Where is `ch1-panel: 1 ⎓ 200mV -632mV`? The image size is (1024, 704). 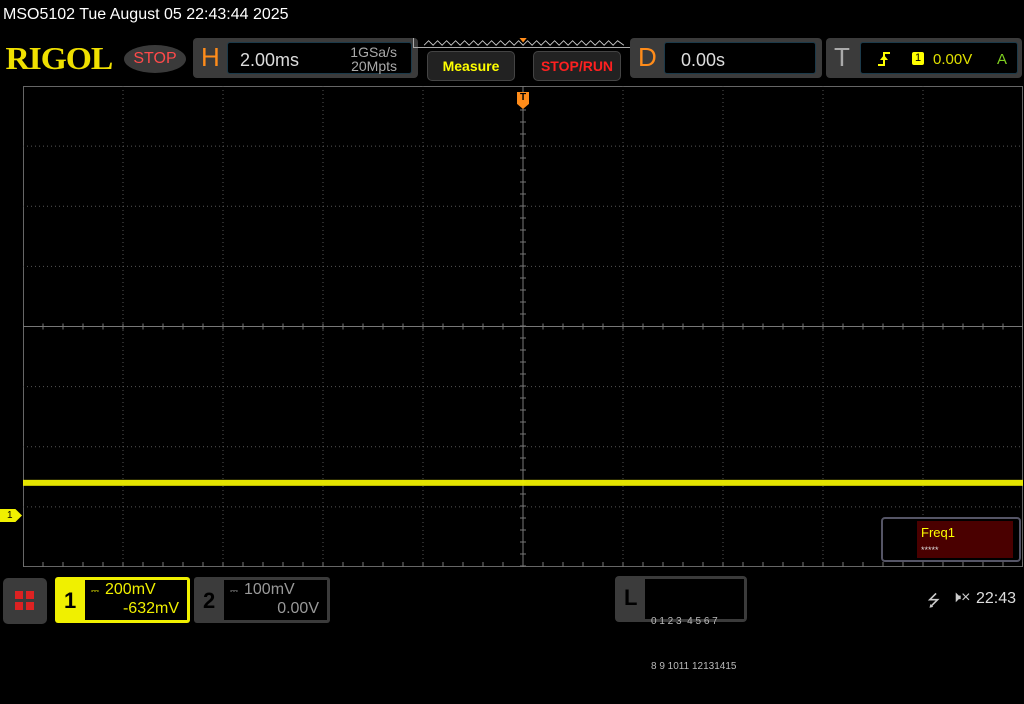
ch1-panel: 1 ⎓ 200mV -632mV is located at coordinates (122, 600).